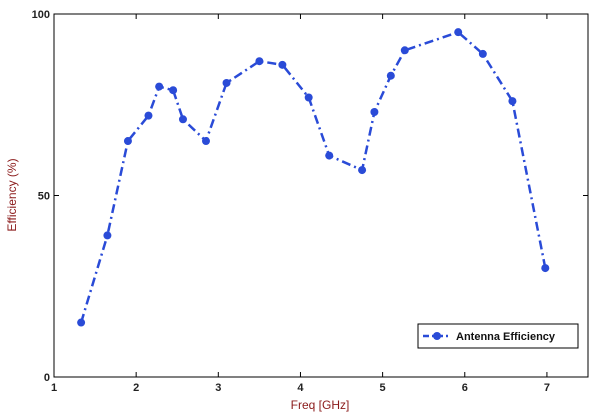 The width and height of the screenshot is (594, 415). What do you see at coordinates (44, 197) in the screenshot?
I see `y-tick-label: 50` at bounding box center [44, 197].